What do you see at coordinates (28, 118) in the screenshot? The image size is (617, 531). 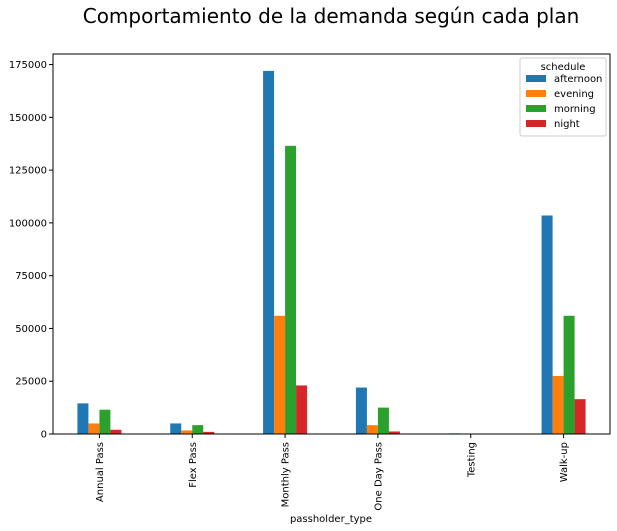 I see `y-tick-label: 150000` at bounding box center [28, 118].